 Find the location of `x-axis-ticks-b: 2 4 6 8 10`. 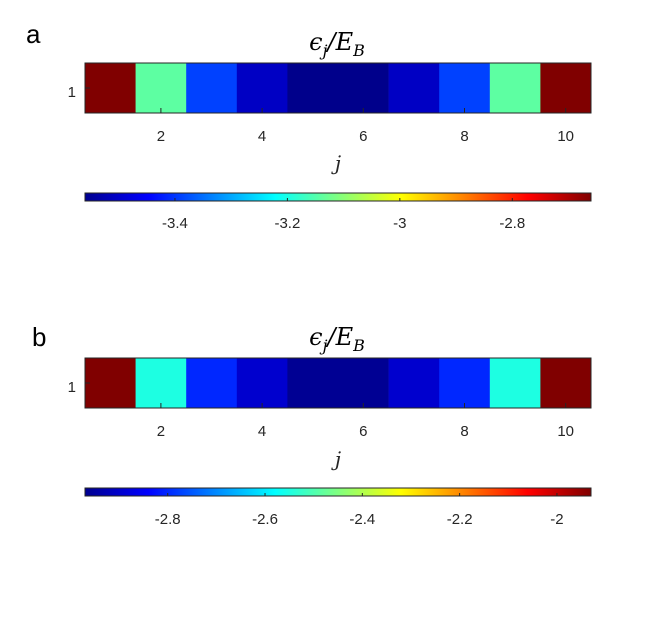

x-axis-ticks-b: 2 4 6 8 10 is located at coordinates (365, 421).